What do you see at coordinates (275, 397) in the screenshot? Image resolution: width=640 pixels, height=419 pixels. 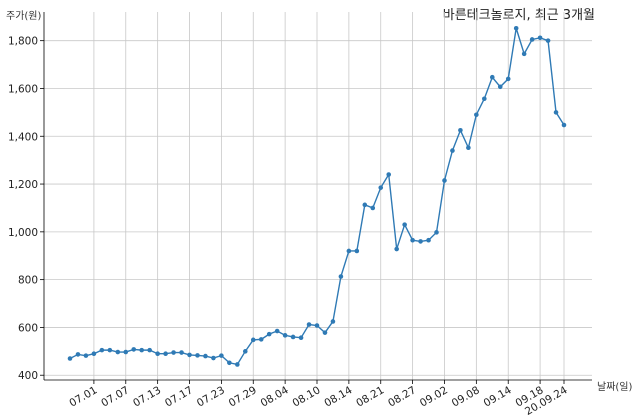 I see `x-tick-label: 08.04` at bounding box center [275, 397].